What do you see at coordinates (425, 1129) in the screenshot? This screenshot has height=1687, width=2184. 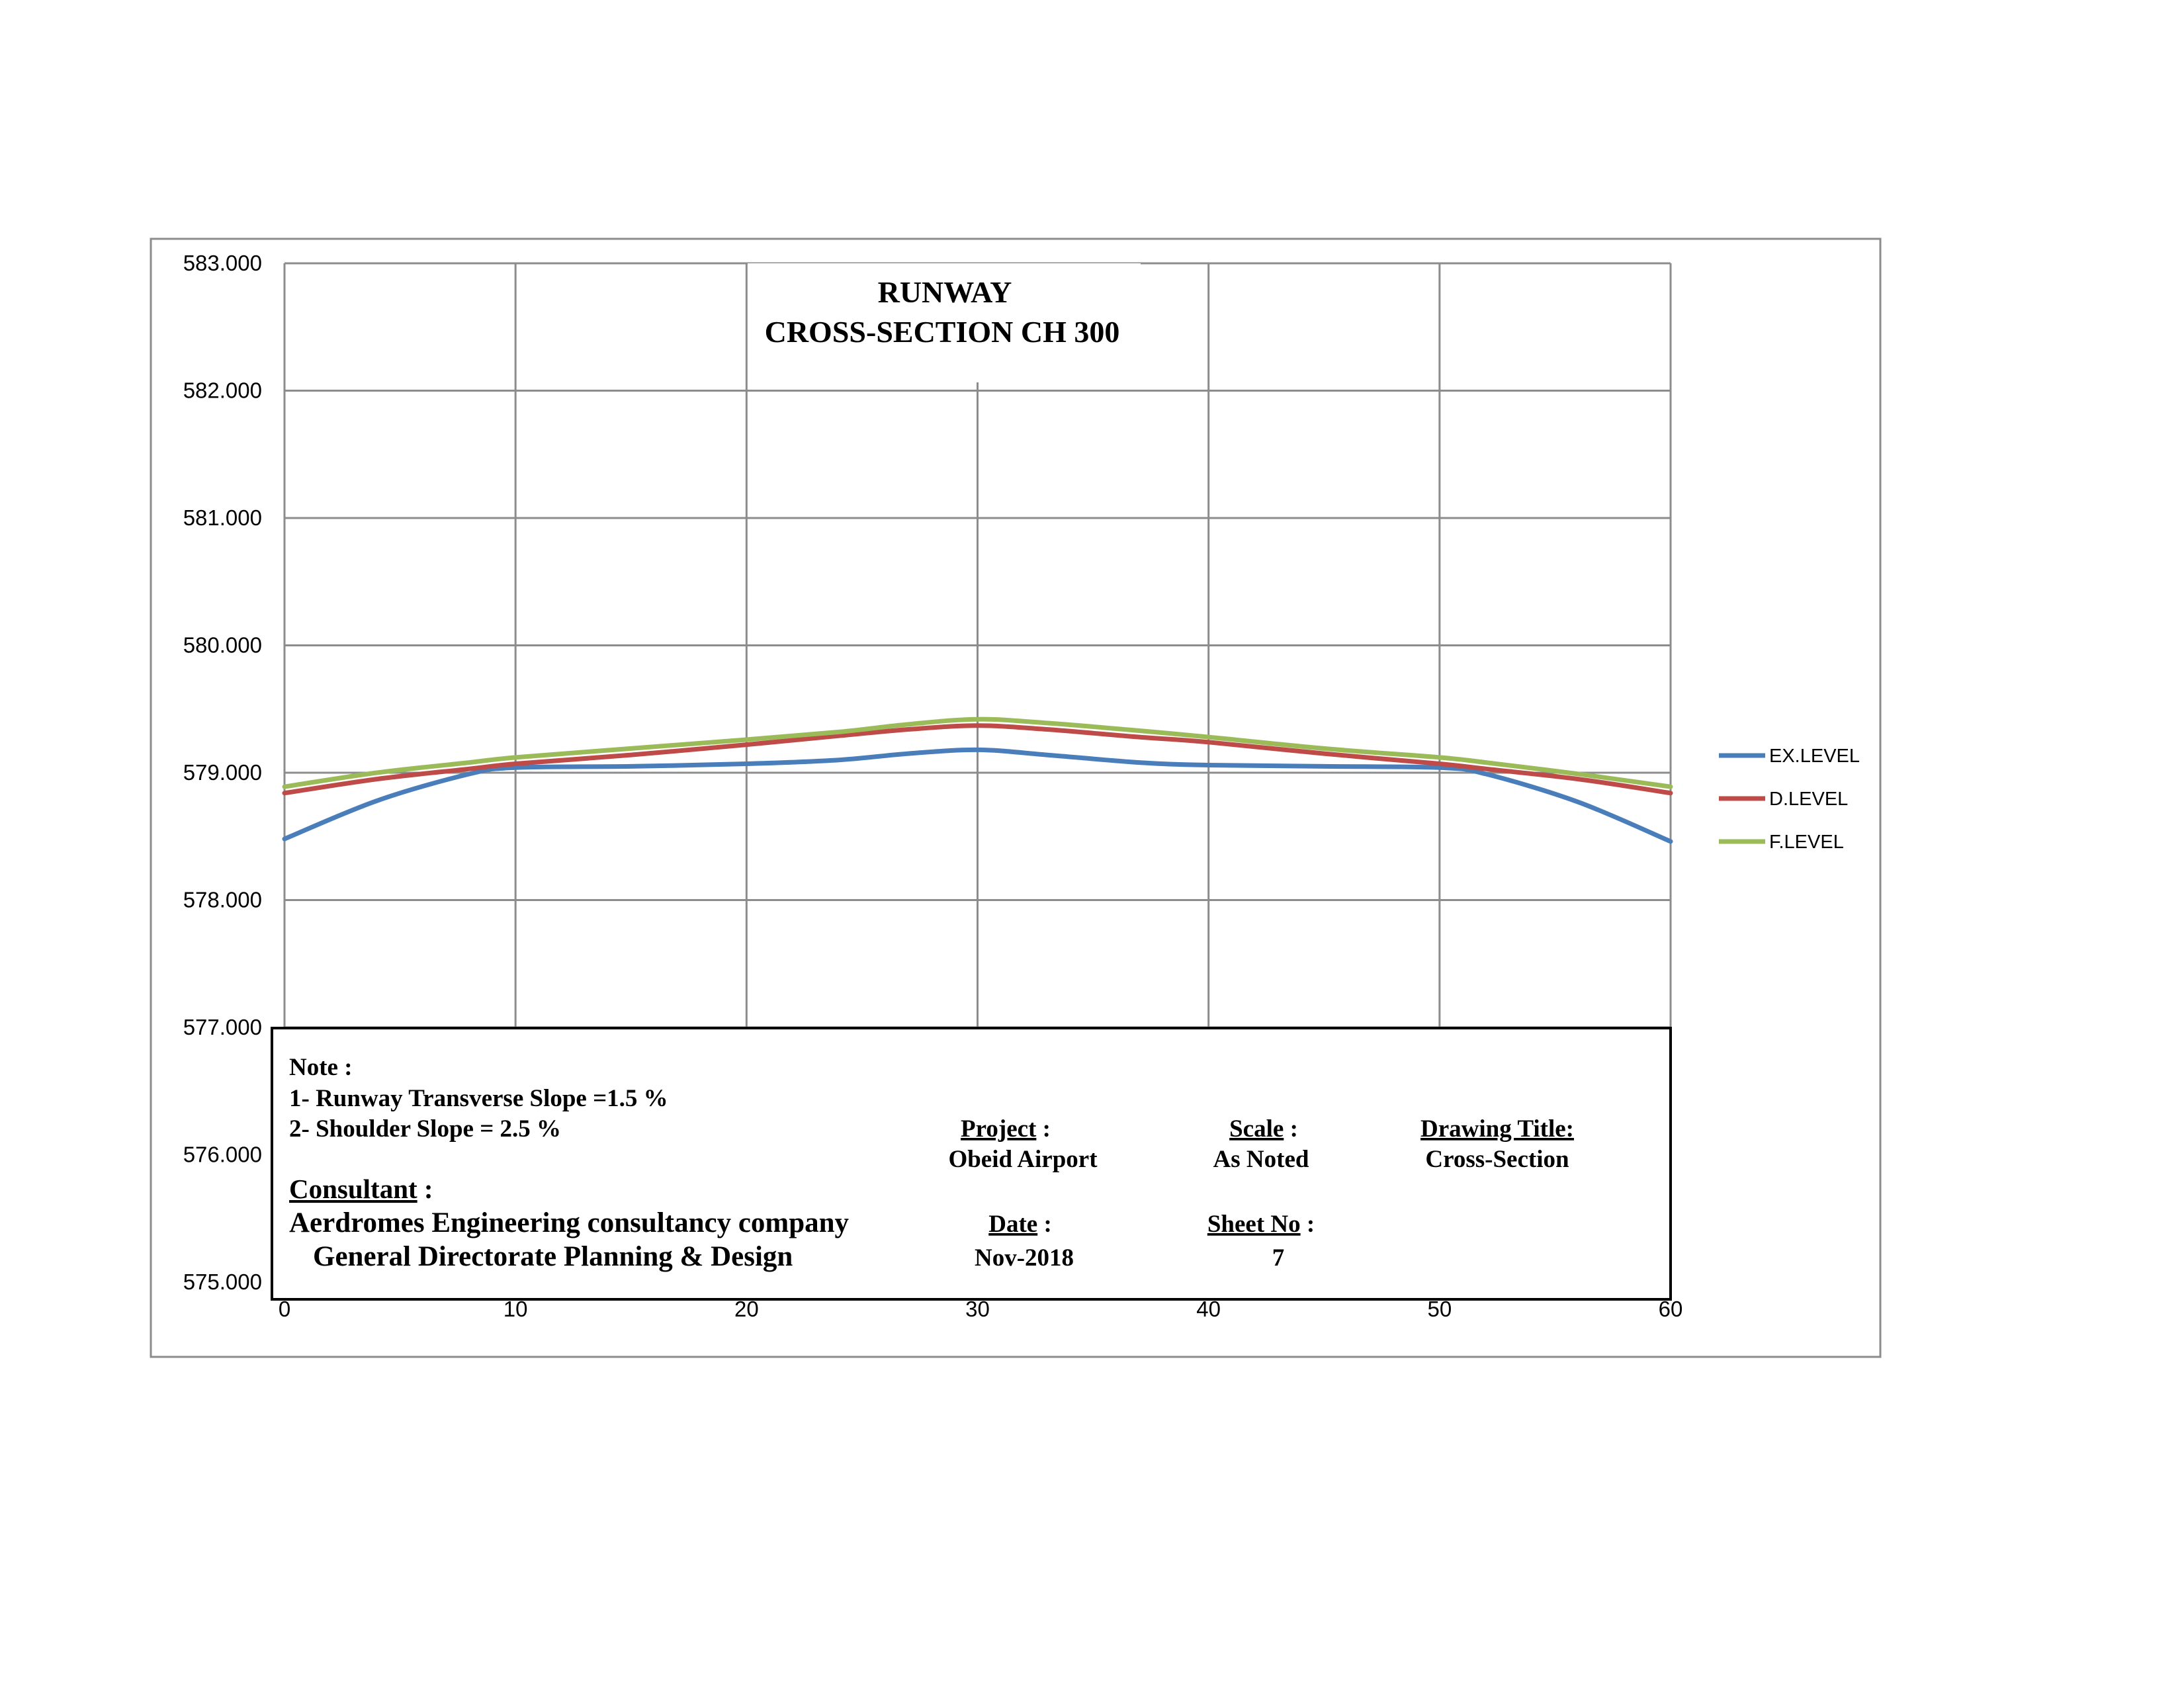 I see `note-2: 2- Shoulder Slope = 2.5 %` at bounding box center [425, 1129].